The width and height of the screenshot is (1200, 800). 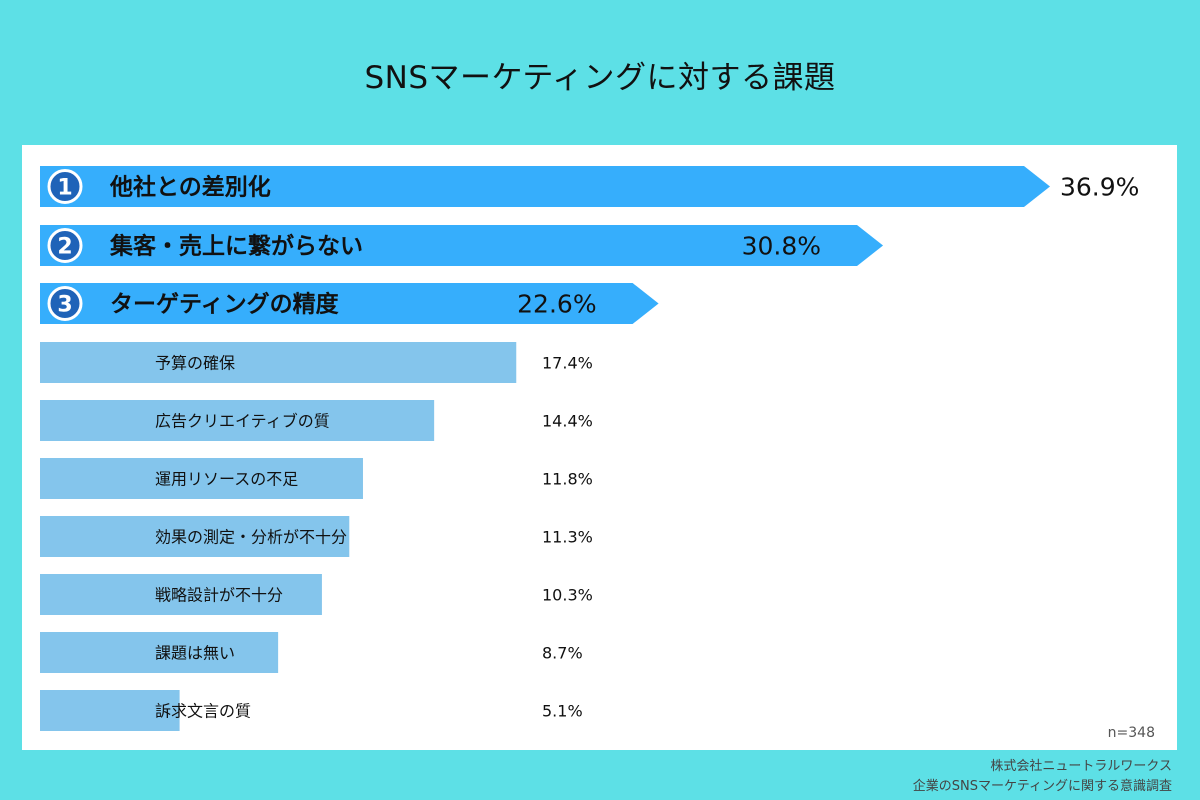 I want to click on value-label: 36.9%, so click(x=1099, y=187).